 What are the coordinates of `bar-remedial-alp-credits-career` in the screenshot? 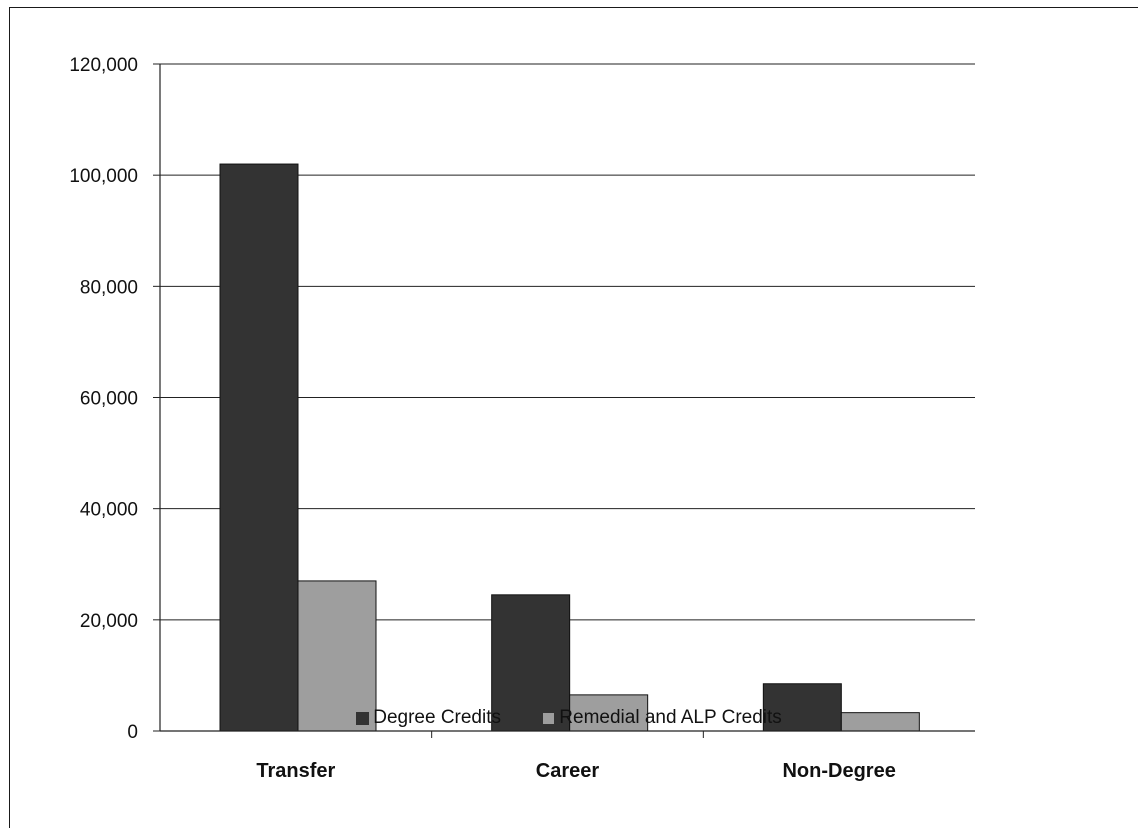 It's located at (609, 713).